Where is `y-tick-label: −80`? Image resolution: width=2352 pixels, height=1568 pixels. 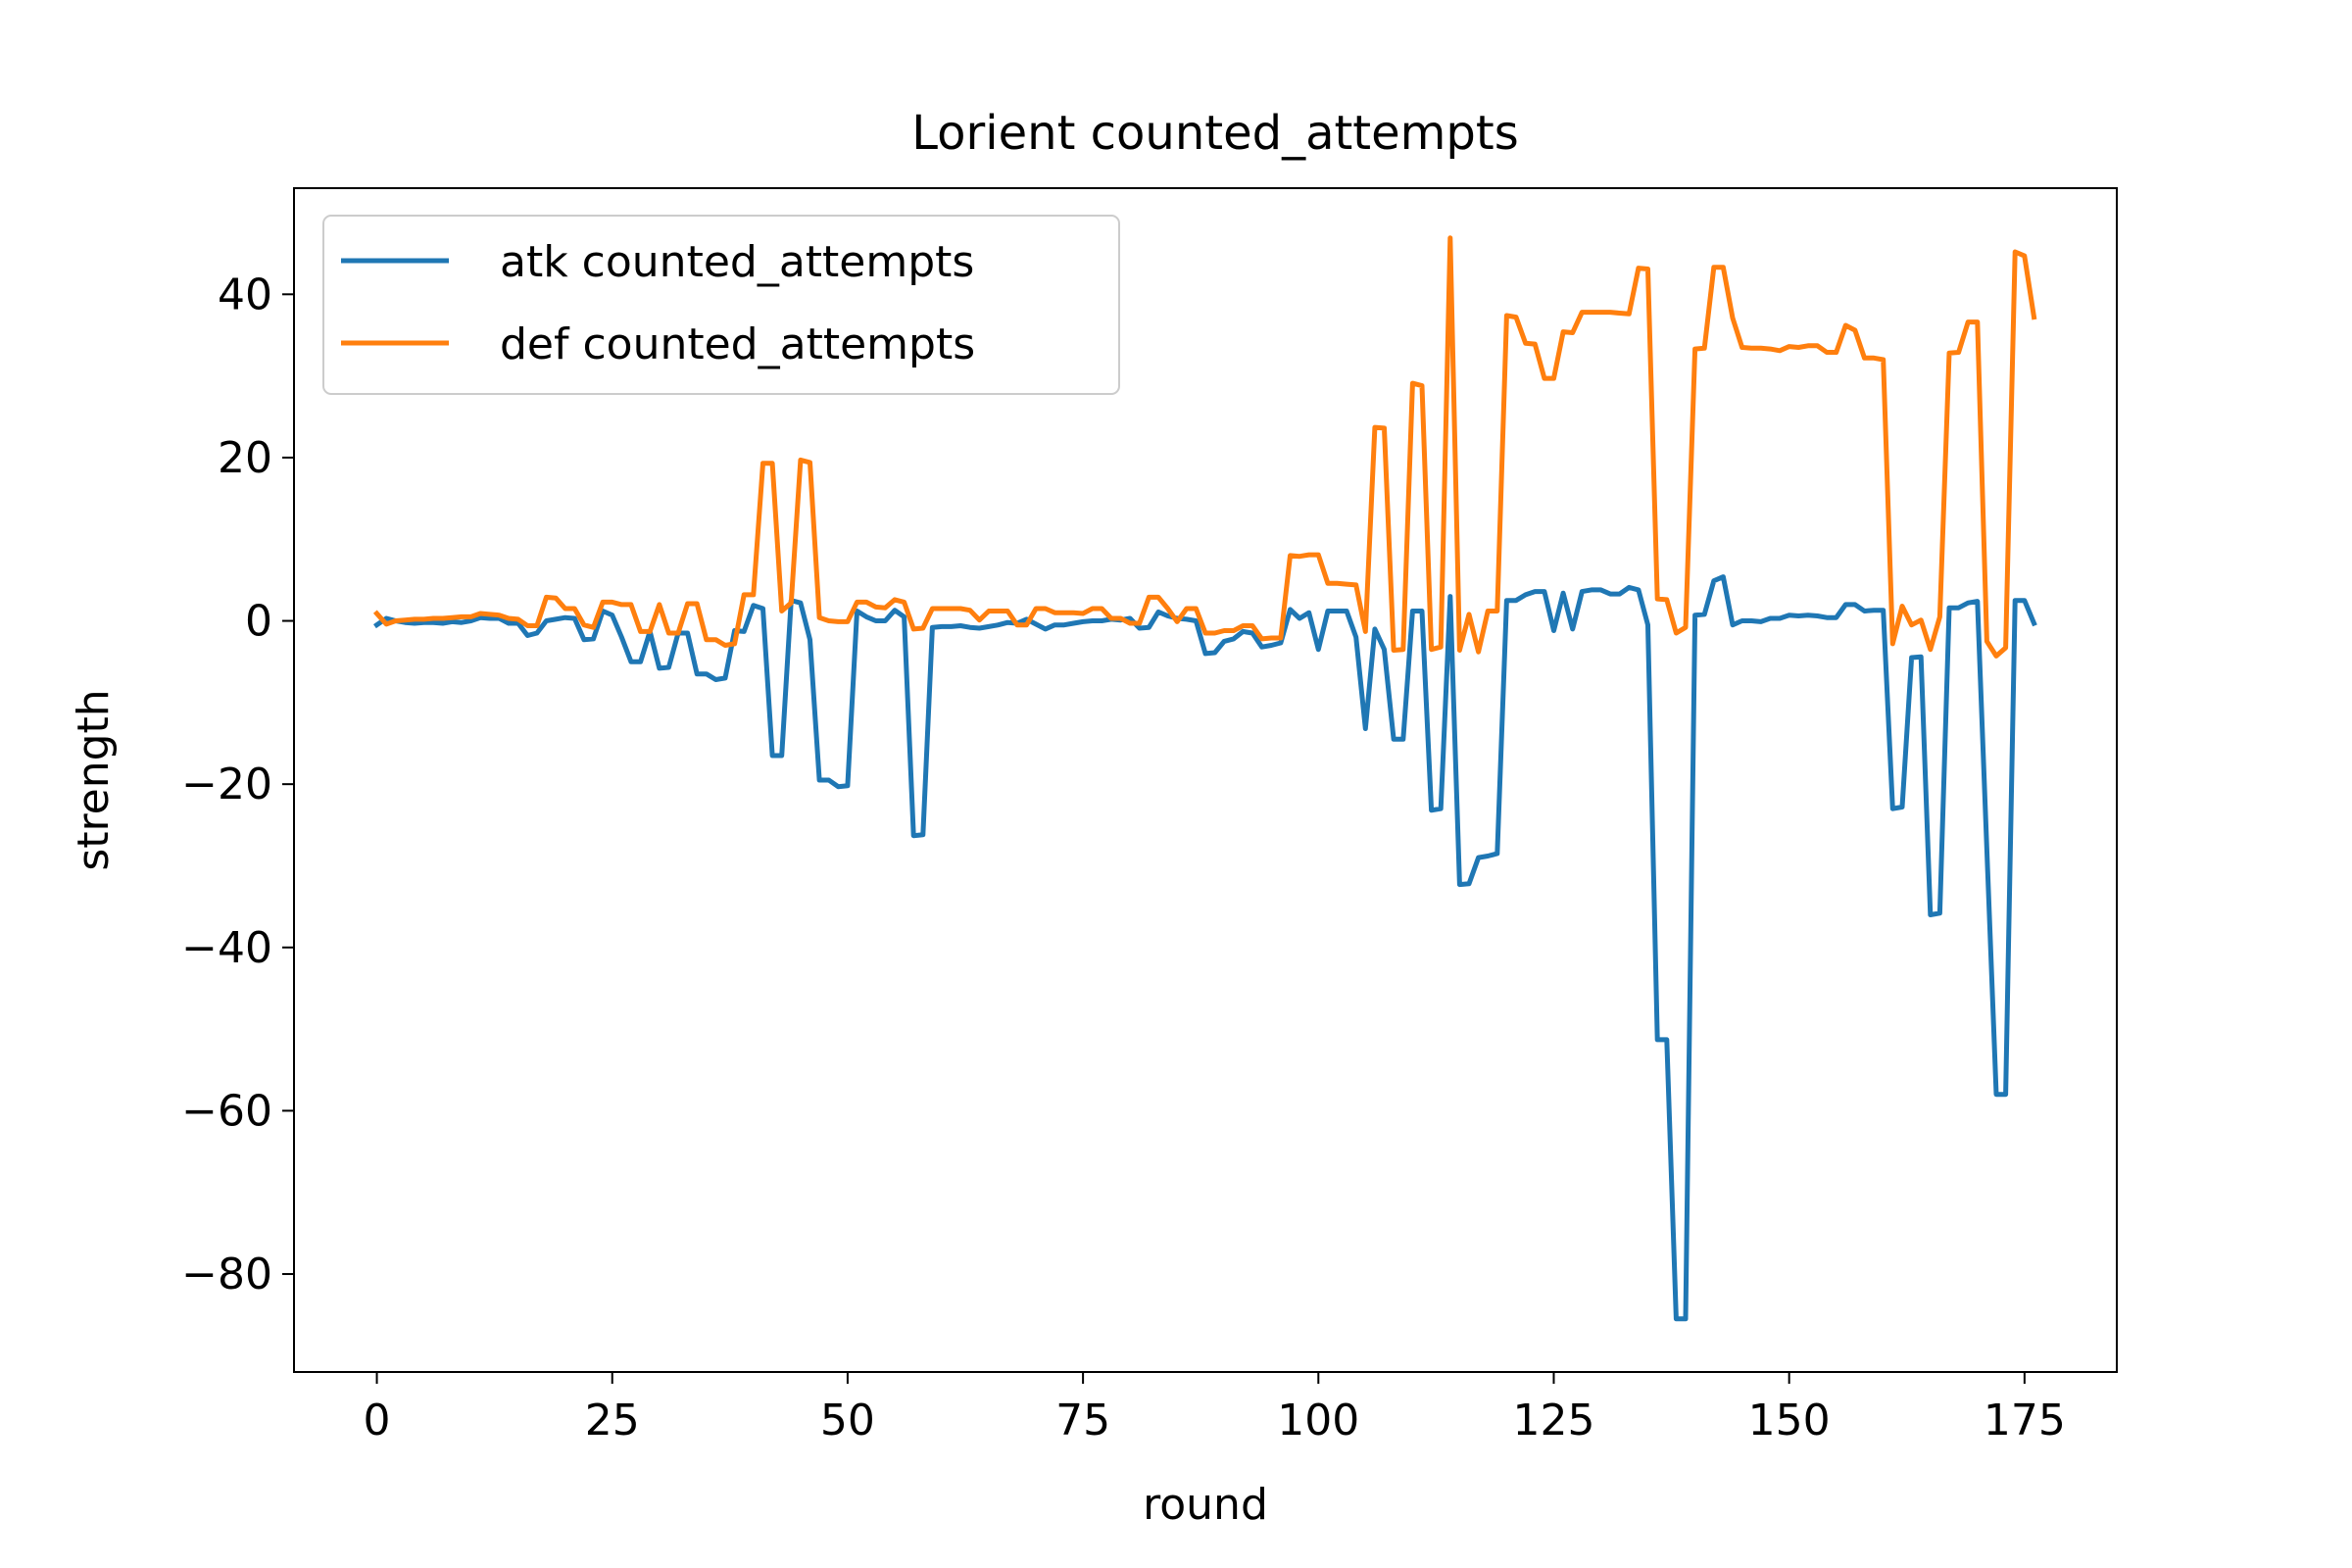 y-tick-label: −80 is located at coordinates (226, 1274).